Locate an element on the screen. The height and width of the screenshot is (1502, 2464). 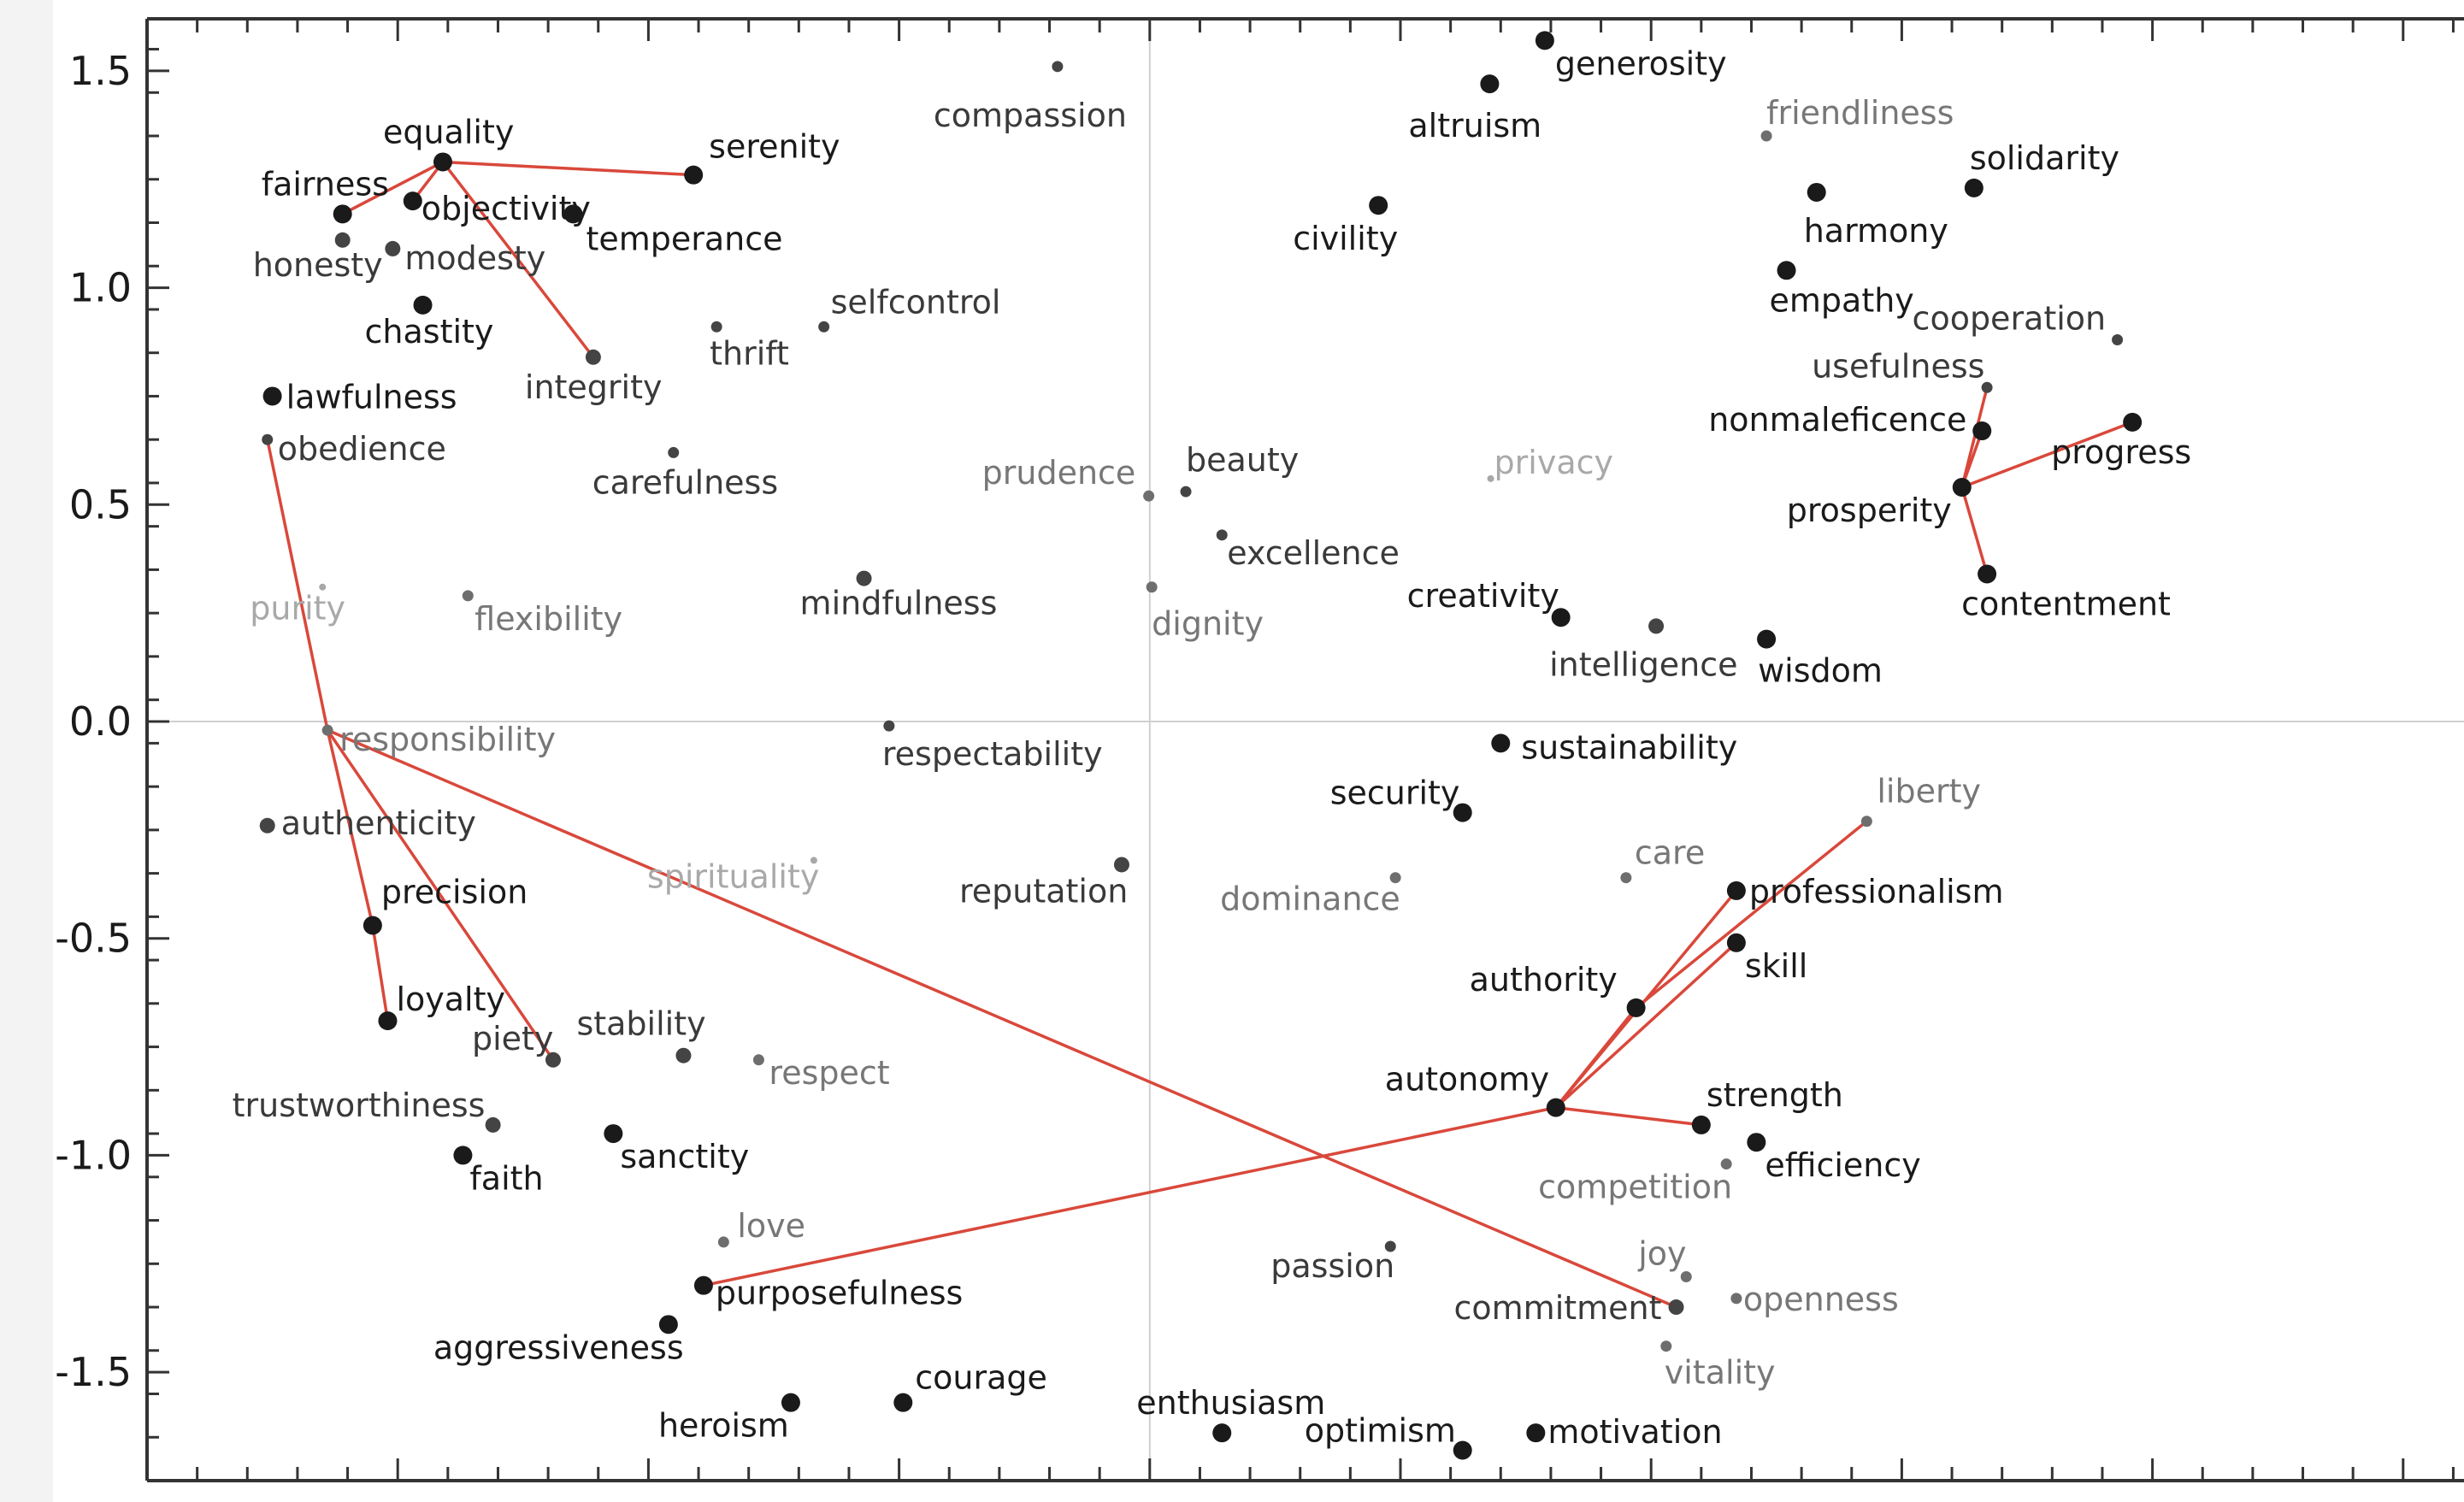
data-point-authenticity is located at coordinates (267, 825).